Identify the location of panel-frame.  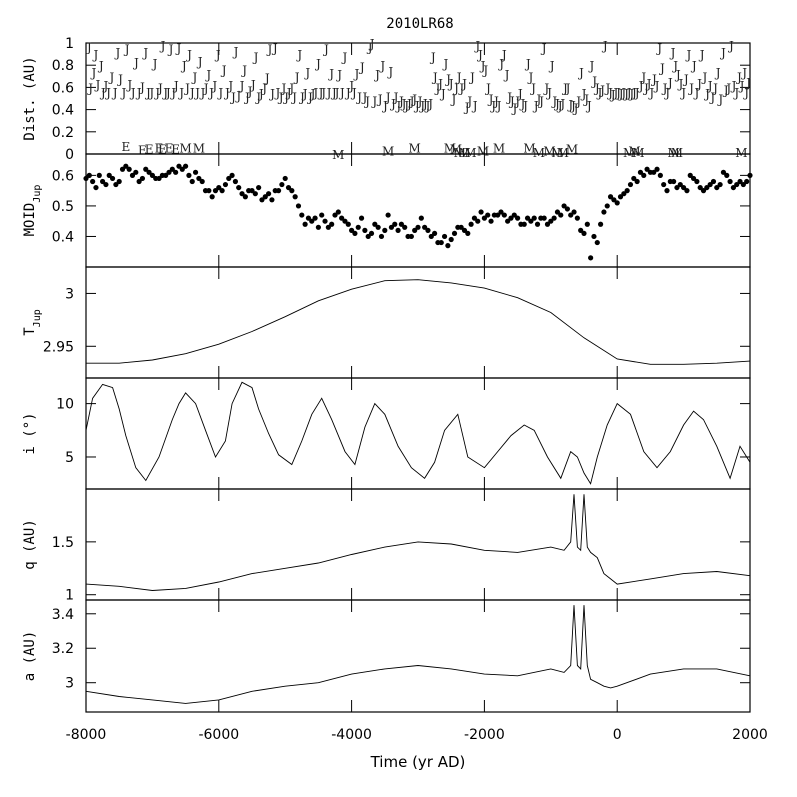
(418, 433).